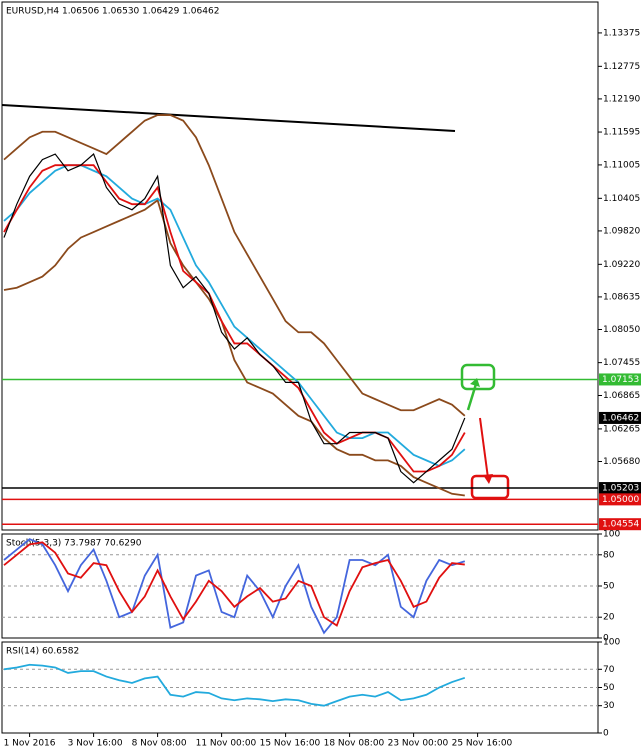  Describe the element at coordinates (478, 377) in the screenshot. I see `target-box` at that location.